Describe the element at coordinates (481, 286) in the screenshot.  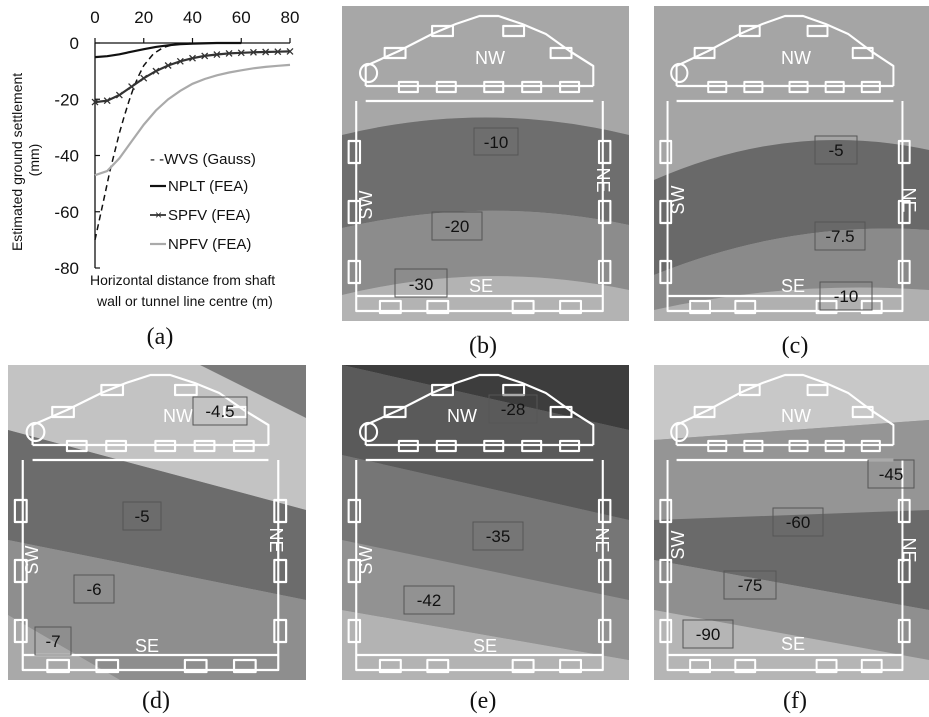
I see `label-se-b: SE` at that location.